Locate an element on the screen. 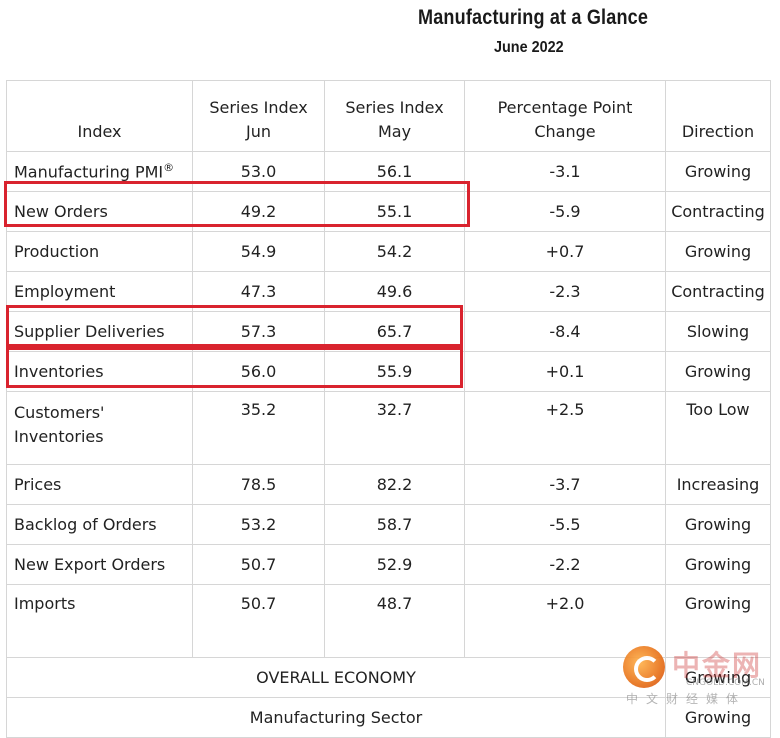 Image resolution: width=780 pixels, height=738 pixels. page-subtitle: June 2022 is located at coordinates (529, 47).